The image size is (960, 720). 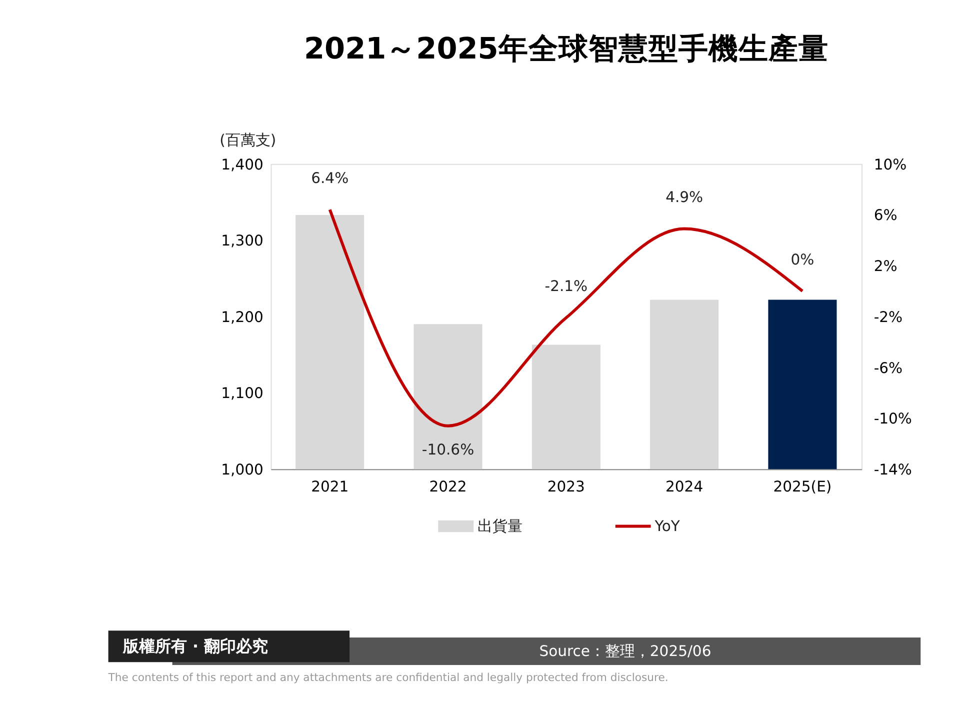 I want to click on x-tick-label: 2024, so click(x=685, y=487).